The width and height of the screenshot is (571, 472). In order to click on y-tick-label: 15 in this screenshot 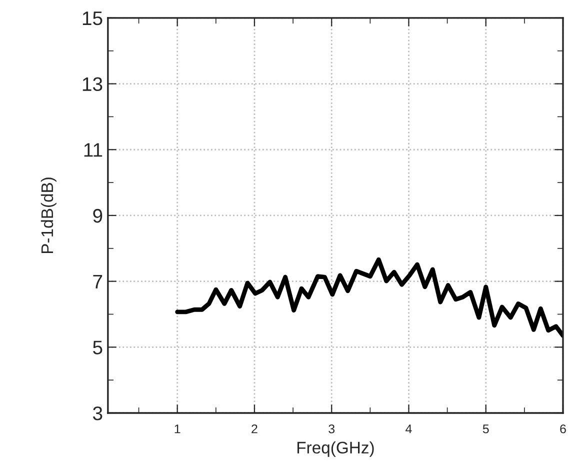, I will do `click(92, 19)`.